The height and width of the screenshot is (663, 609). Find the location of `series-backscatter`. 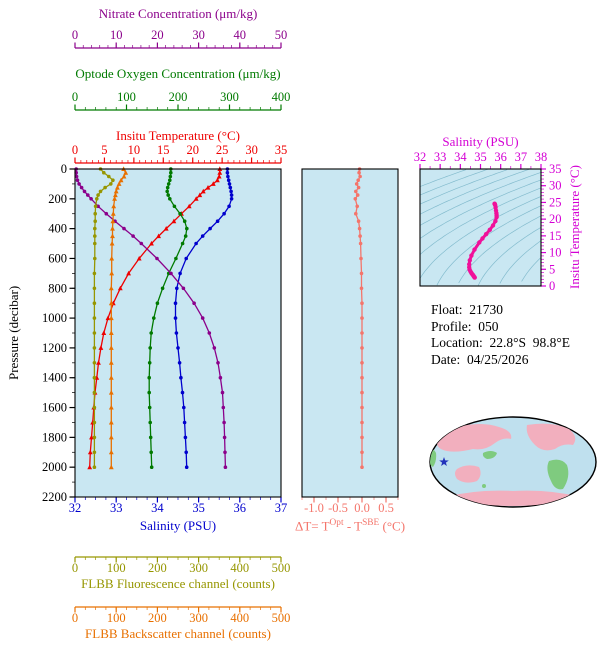

series-backscatter is located at coordinates (118, 318).